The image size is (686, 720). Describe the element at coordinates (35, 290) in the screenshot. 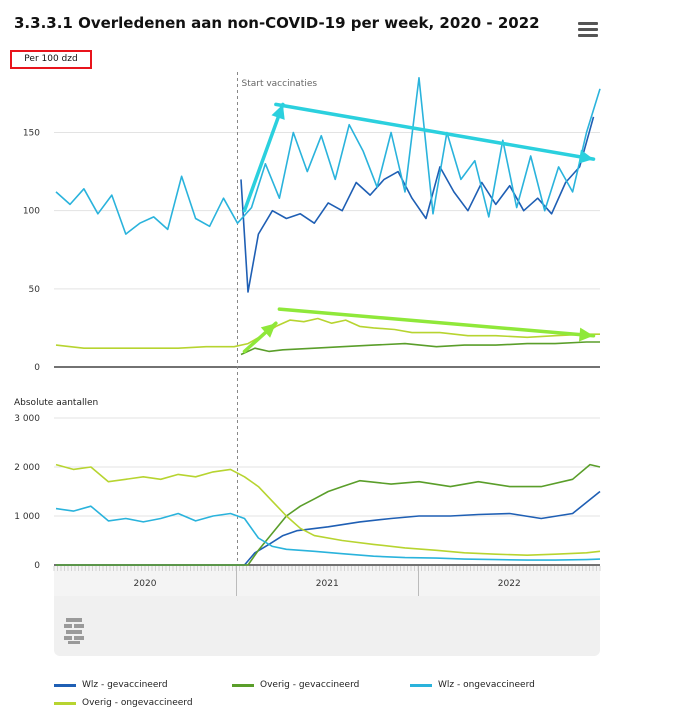

I see `y-tick-label: 50` at that location.